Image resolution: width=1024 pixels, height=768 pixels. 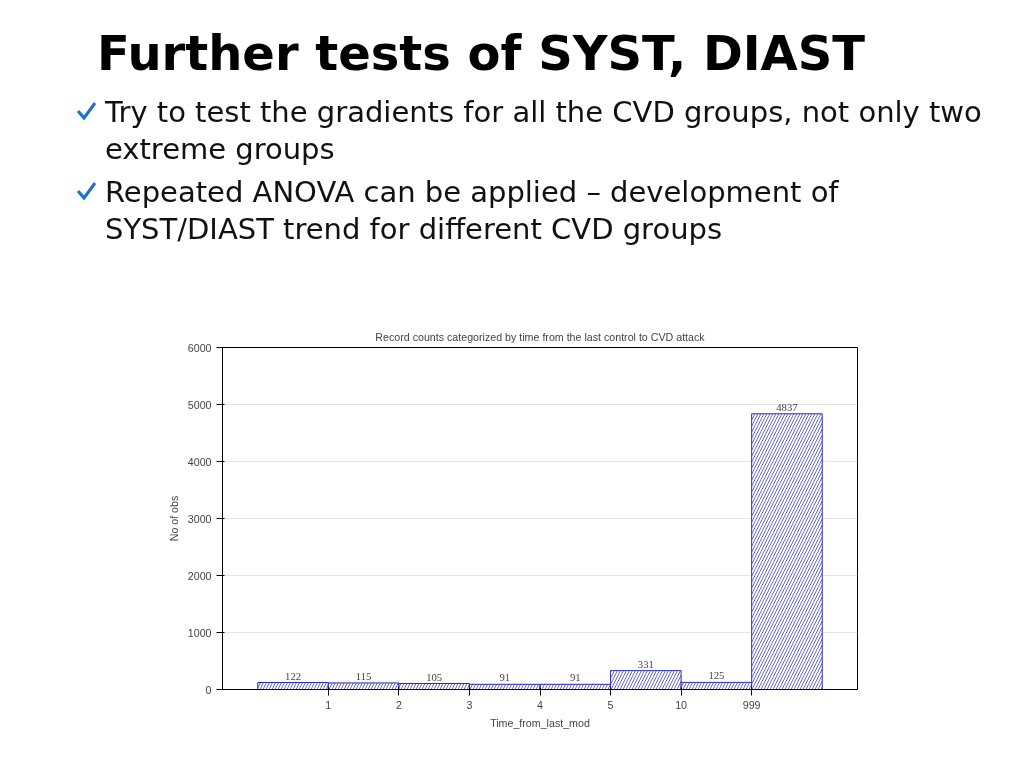 I want to click on x-axis-title: Time_from_last_mod, so click(x=540, y=722).